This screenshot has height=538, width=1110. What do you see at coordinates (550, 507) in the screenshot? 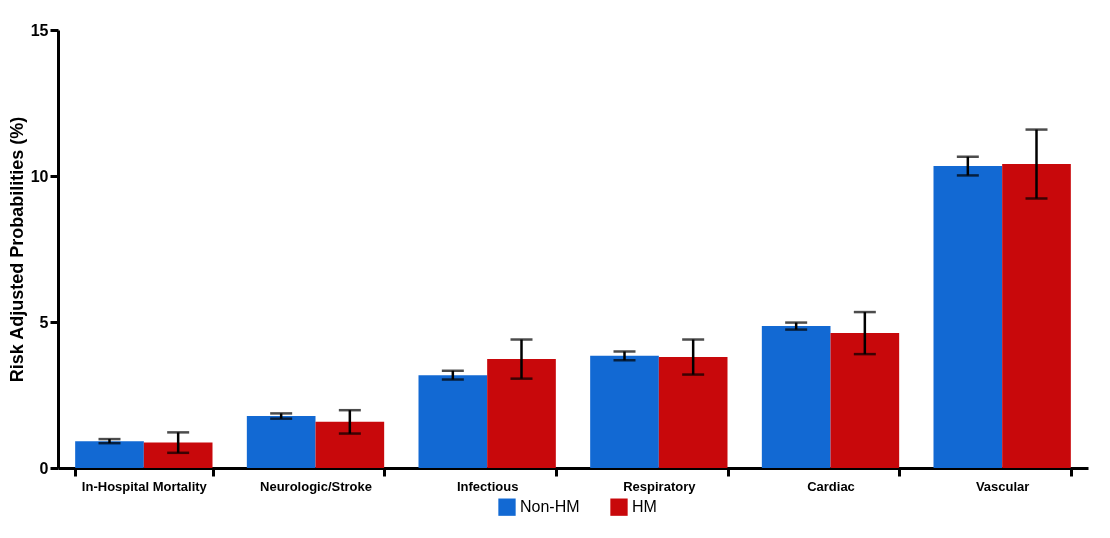
I see `legend-label: Non-HM` at bounding box center [550, 507].